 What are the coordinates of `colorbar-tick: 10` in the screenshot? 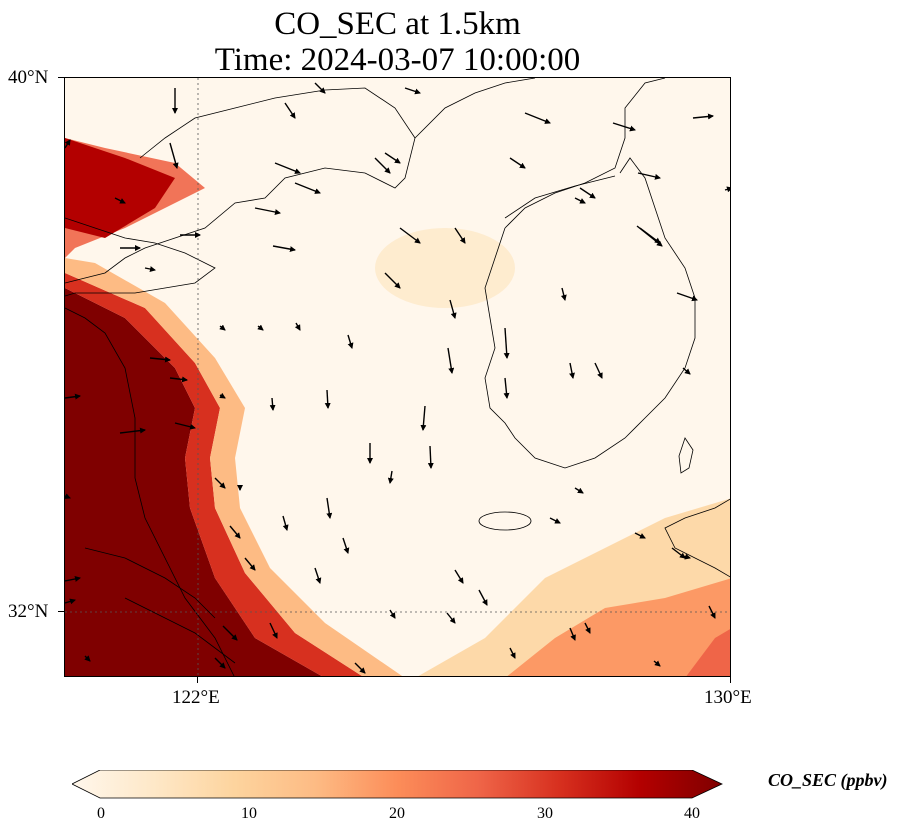 It's located at (249, 813).